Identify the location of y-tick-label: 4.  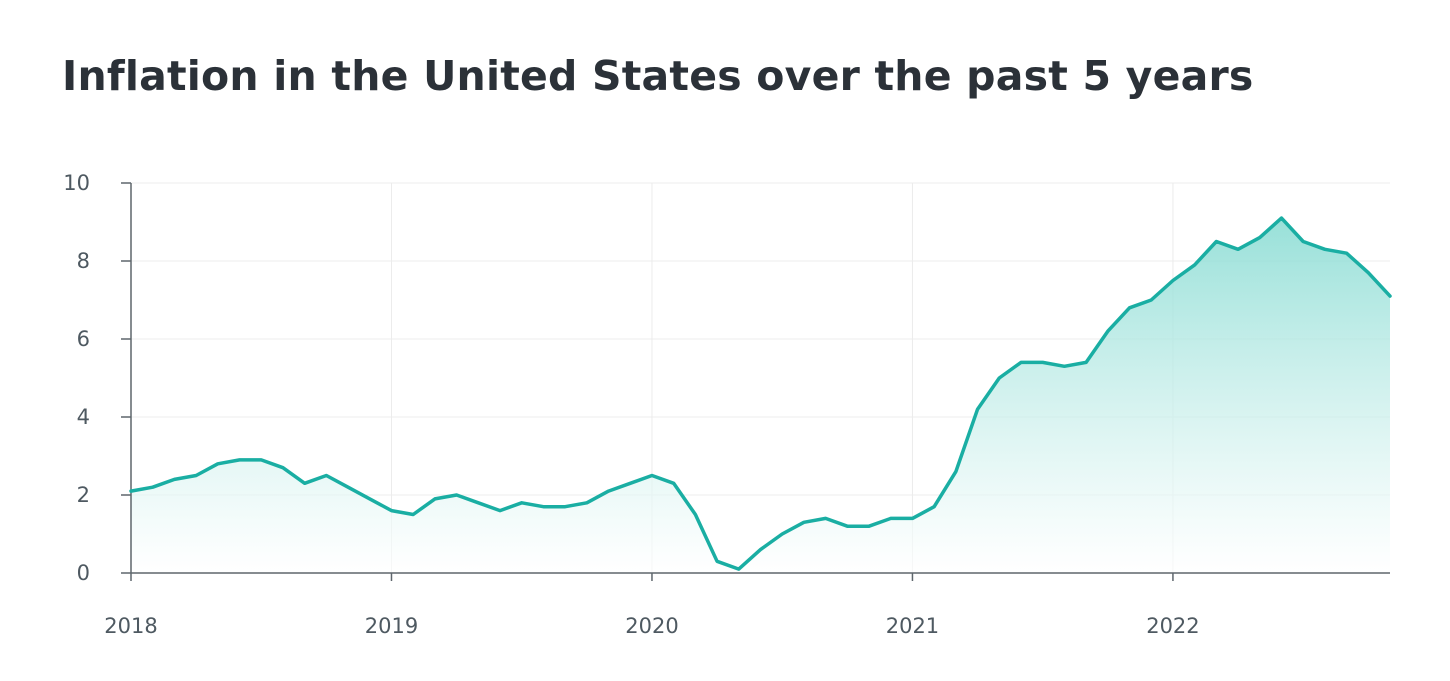
(83, 417).